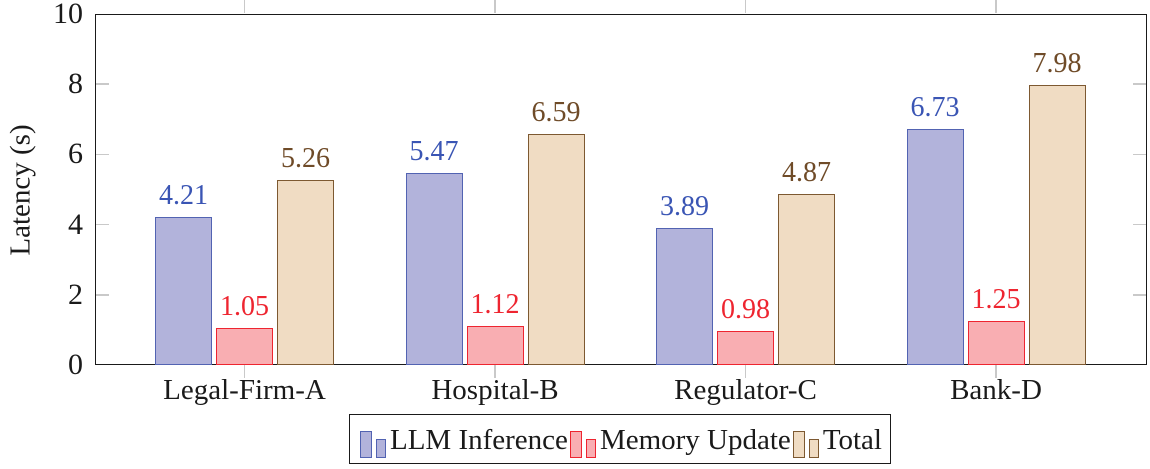  What do you see at coordinates (745, 347) in the screenshot?
I see `bar-memory-update-regulator-c` at bounding box center [745, 347].